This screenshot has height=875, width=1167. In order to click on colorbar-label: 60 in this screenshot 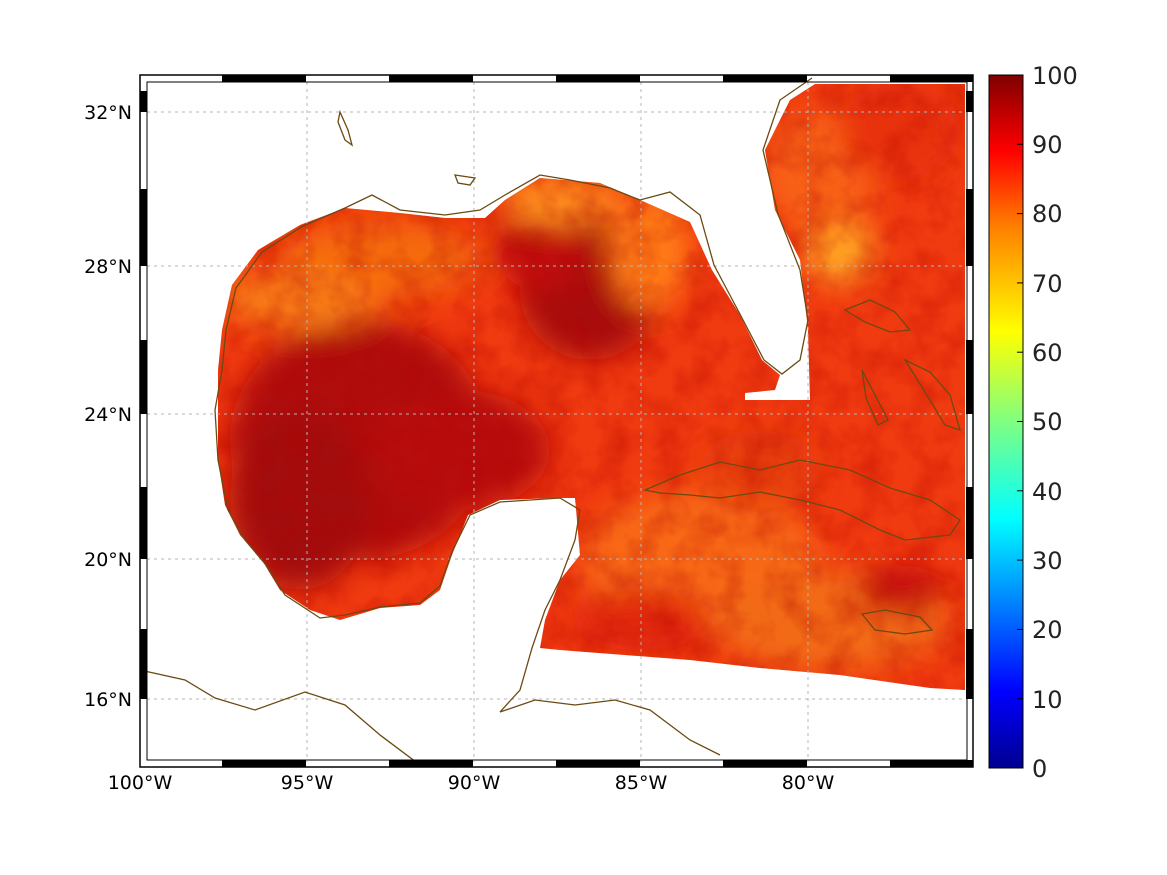, I will do `click(1047, 353)`.